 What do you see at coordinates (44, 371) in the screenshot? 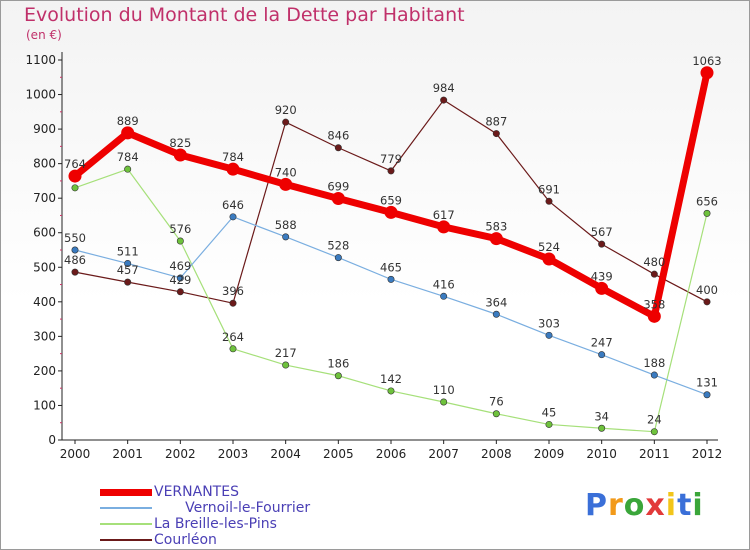
I see `y-tick-label: 200` at bounding box center [44, 371].